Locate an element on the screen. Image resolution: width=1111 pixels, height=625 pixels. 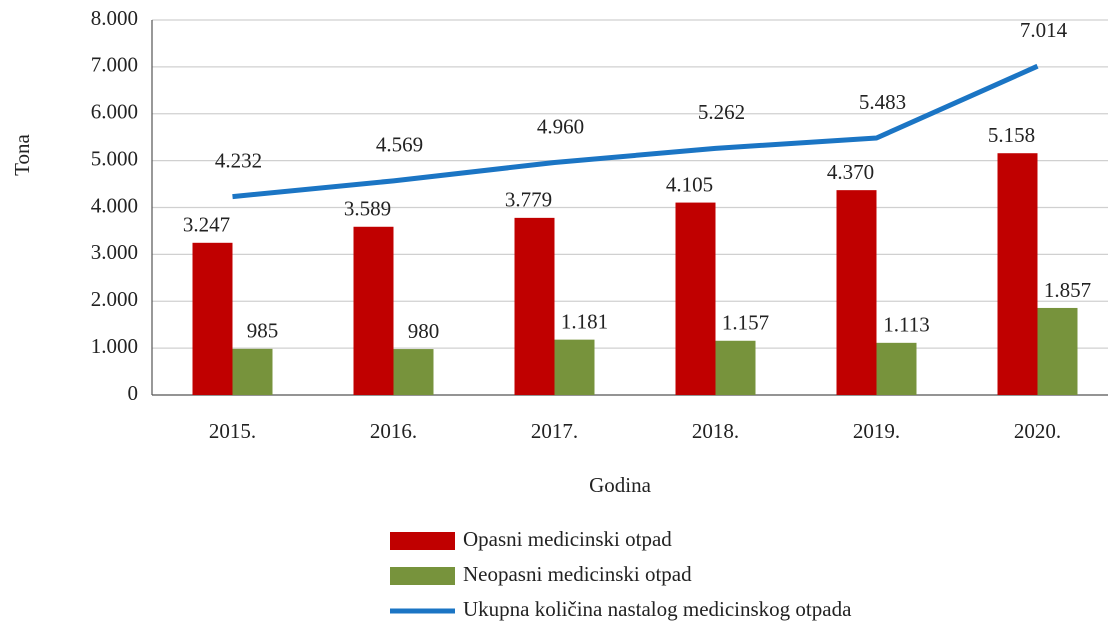
legend-label: Opasni medicinski otpad is located at coordinates (567, 539).